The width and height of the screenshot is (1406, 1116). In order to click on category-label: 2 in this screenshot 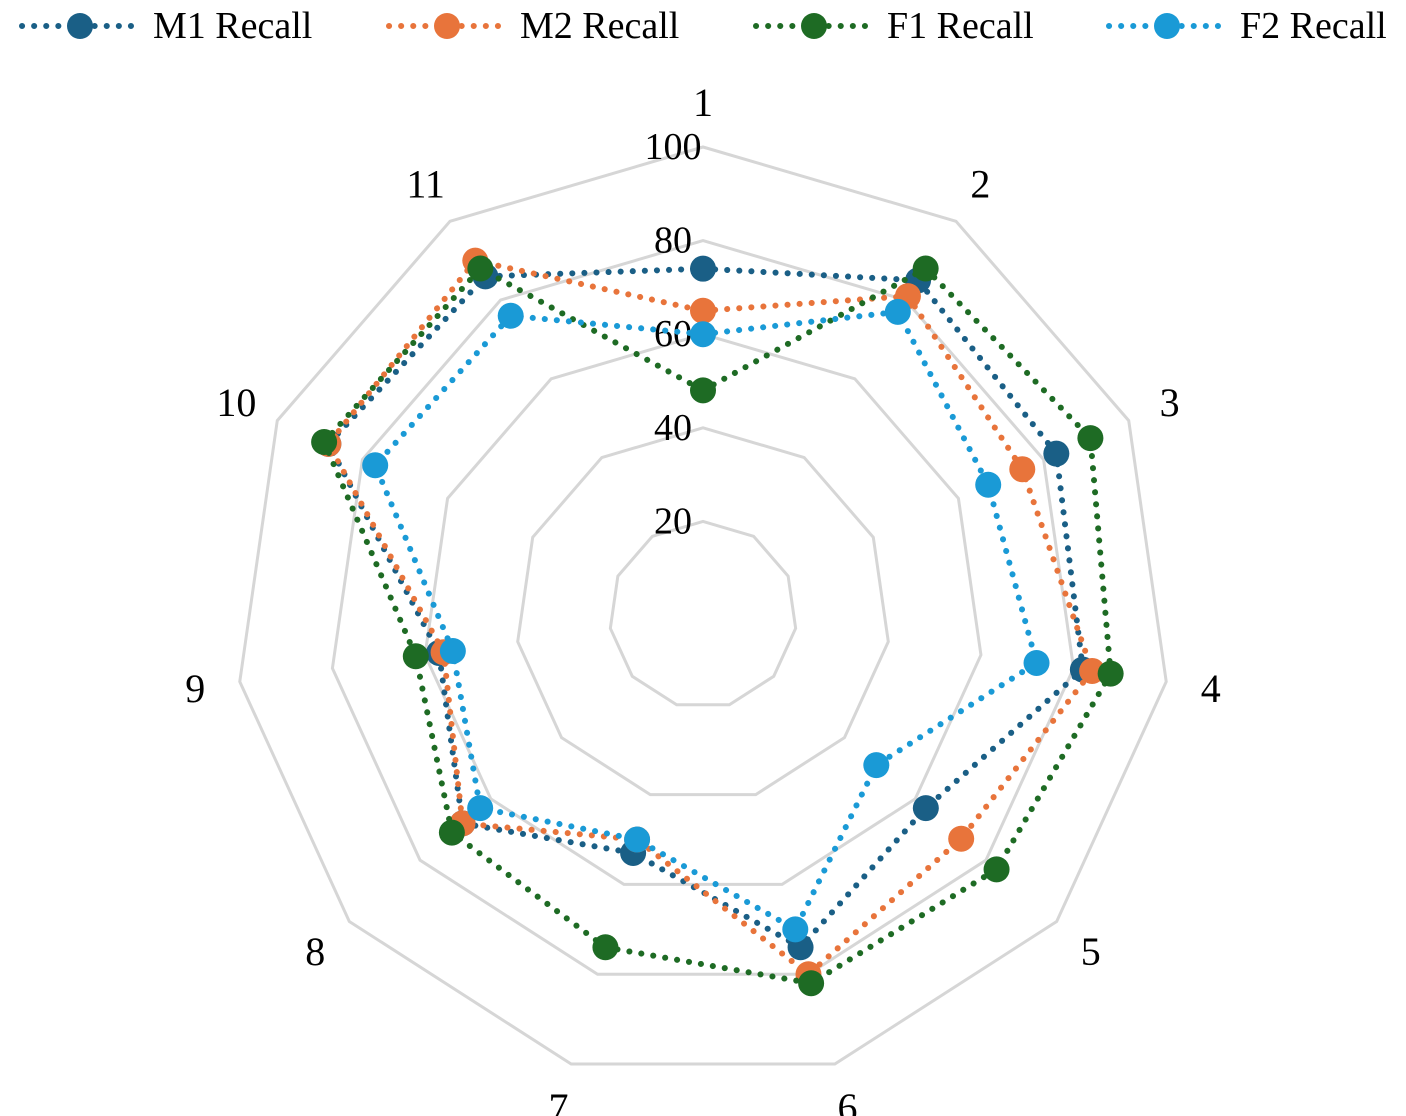, I will do `click(980, 183)`.